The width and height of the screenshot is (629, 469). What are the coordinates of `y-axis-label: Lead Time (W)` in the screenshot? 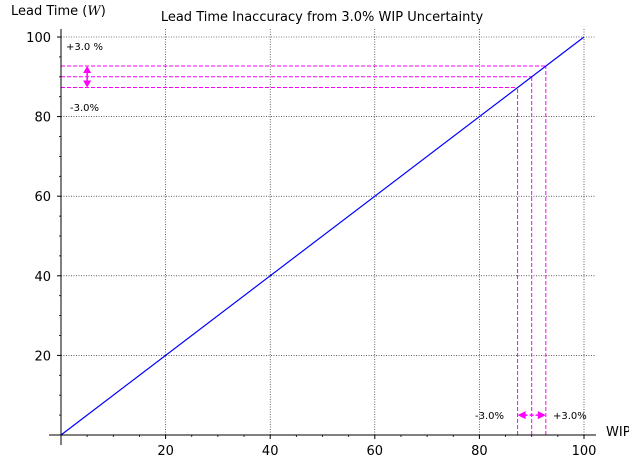 It's located at (58, 11).